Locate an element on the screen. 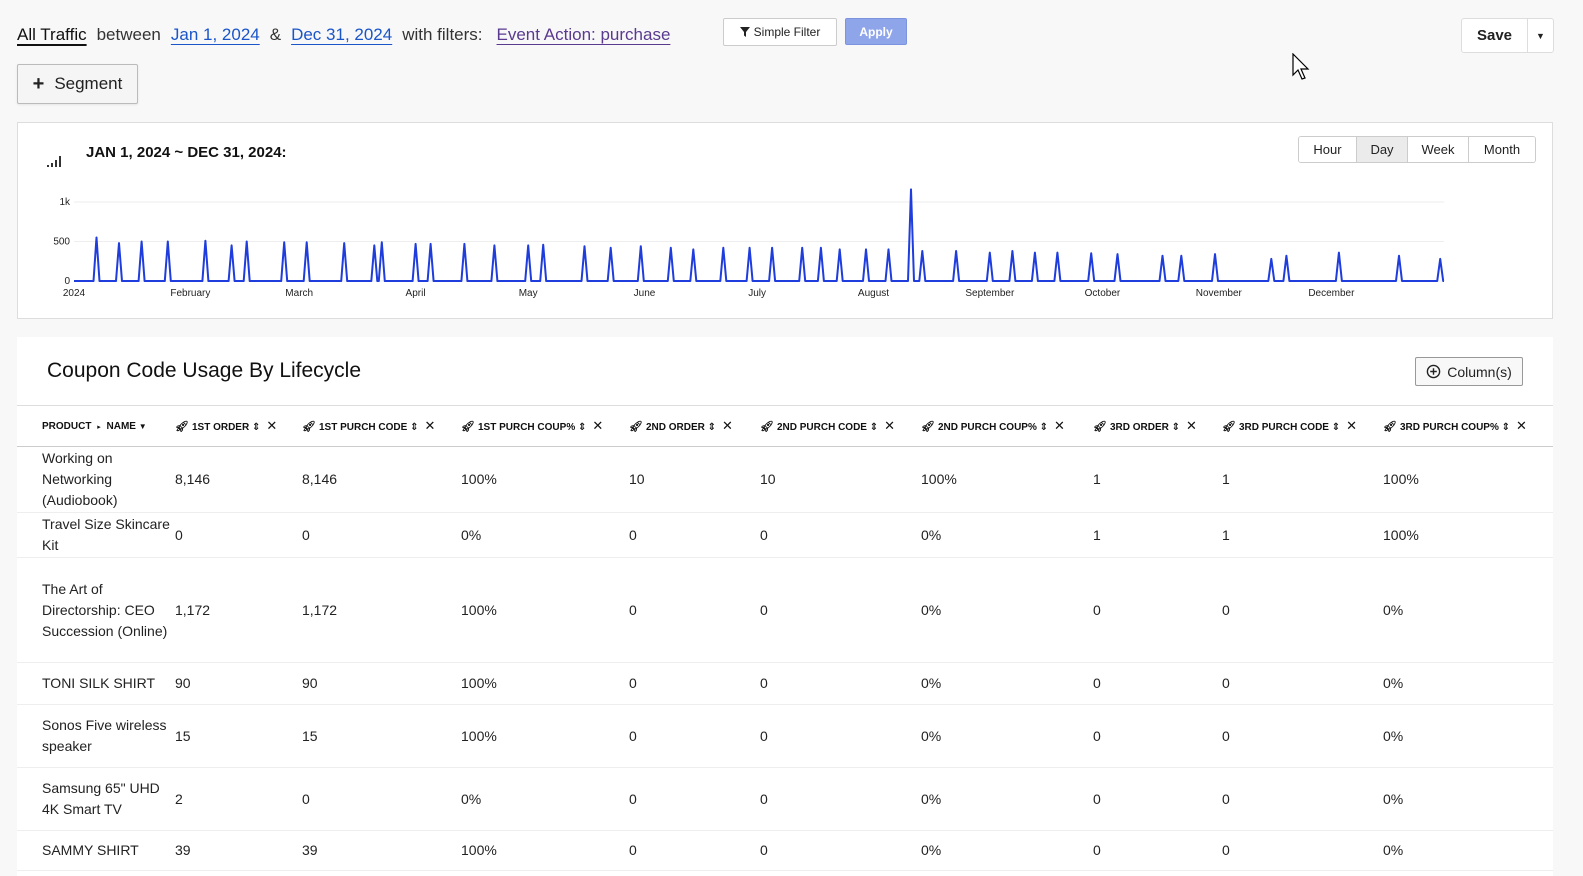 The image size is (1583, 876). header-1st-purch-coup: 🚀︎ 1ST PURCH COUP% ⇕ ✕ is located at coordinates (545, 426).